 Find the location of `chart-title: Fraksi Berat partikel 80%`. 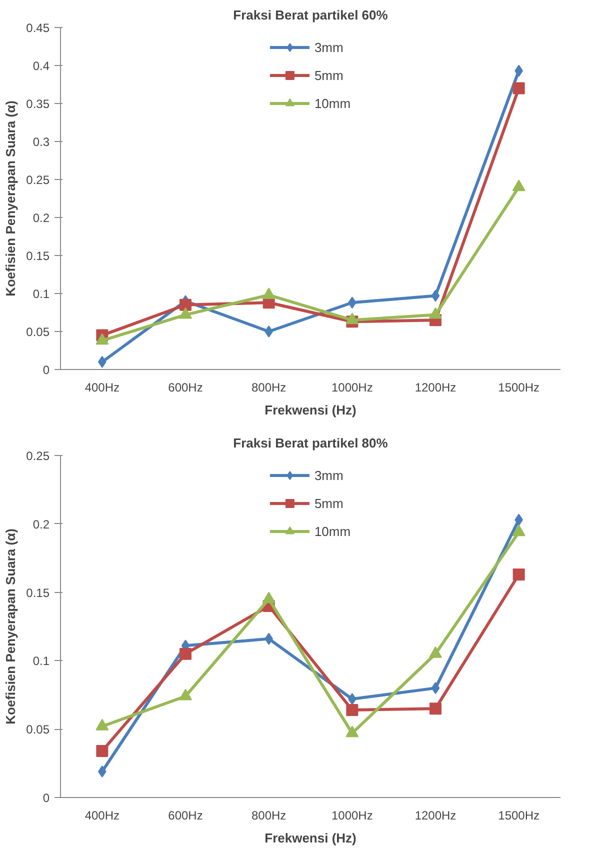

chart-title: Fraksi Berat partikel 80% is located at coordinates (310, 443).